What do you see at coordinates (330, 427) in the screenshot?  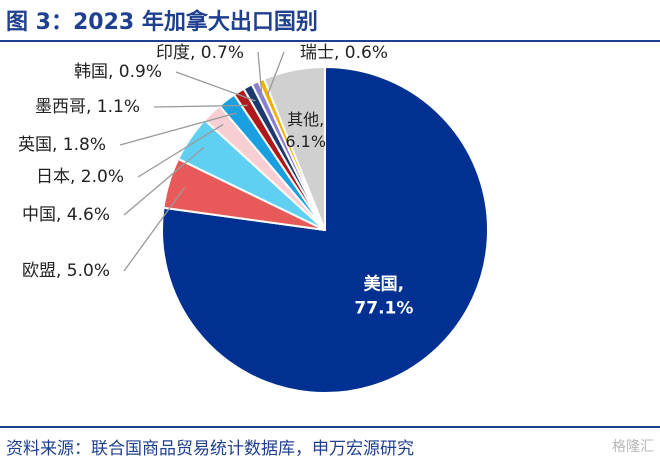 I see `footer-divider` at bounding box center [330, 427].